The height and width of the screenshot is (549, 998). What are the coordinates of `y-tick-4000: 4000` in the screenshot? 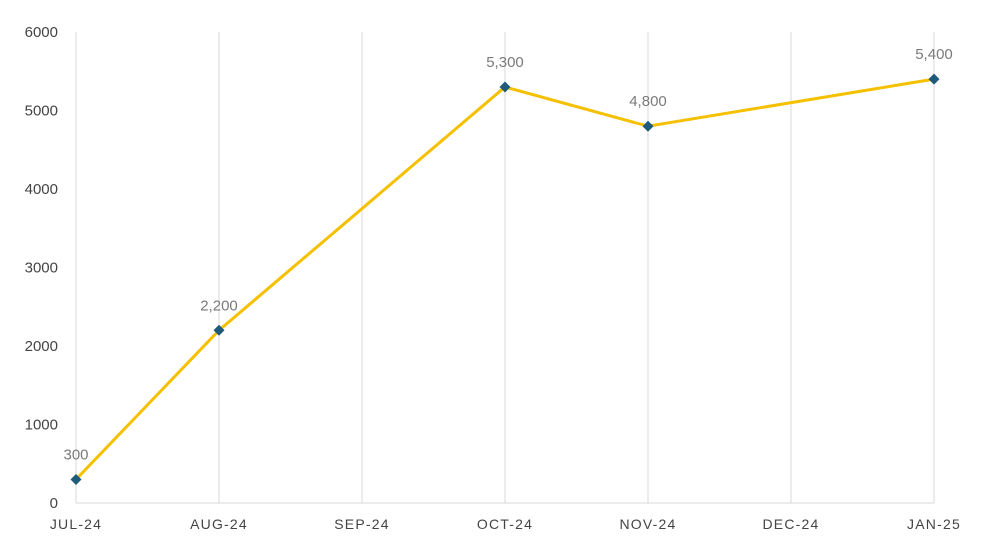 It's located at (41, 189).